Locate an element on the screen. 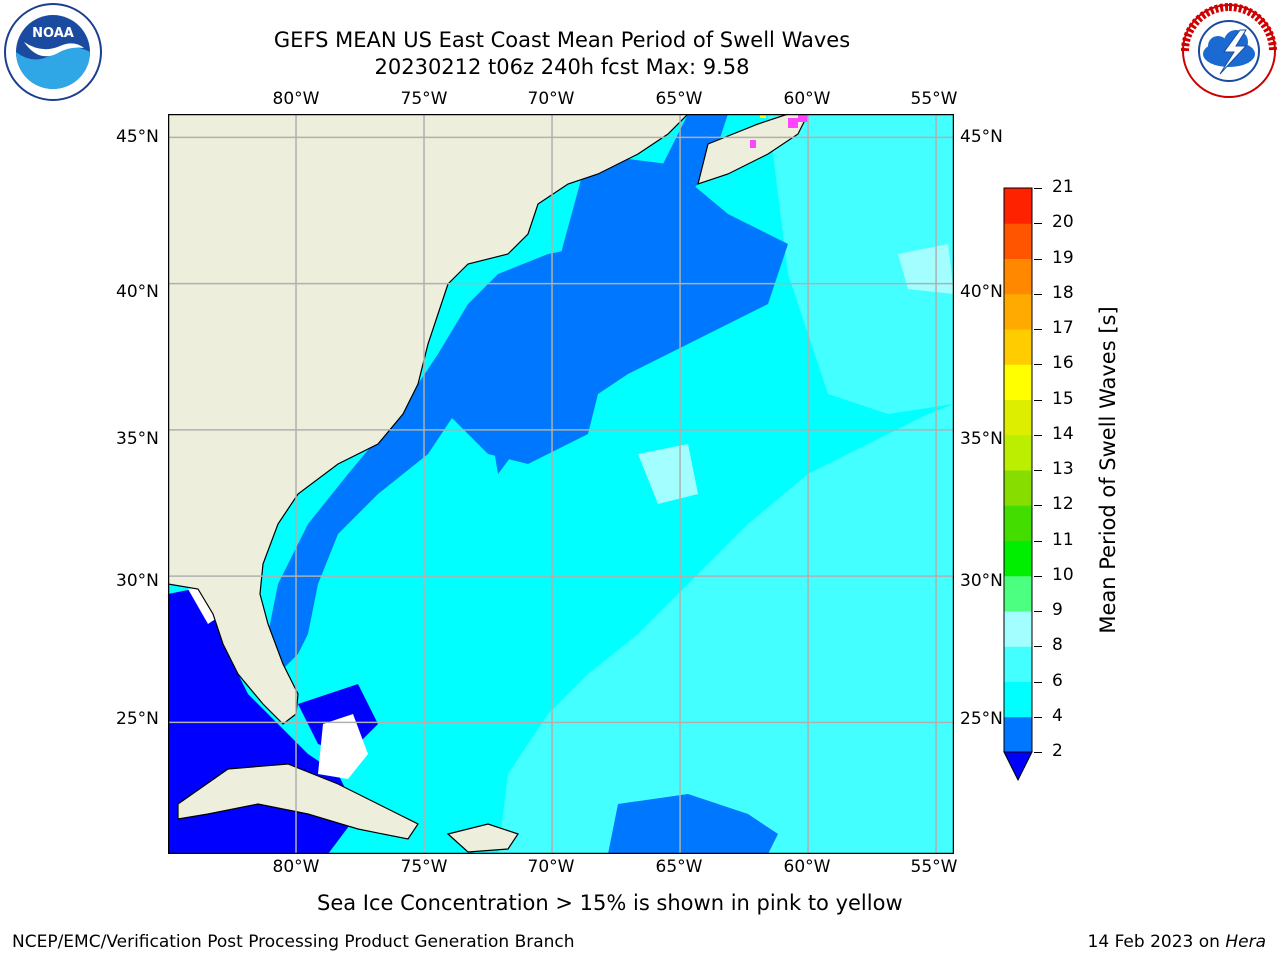 Image resolution: width=1280 pixels, height=960 pixels. lat-label-right-40n: 40°N is located at coordinates (981, 292).